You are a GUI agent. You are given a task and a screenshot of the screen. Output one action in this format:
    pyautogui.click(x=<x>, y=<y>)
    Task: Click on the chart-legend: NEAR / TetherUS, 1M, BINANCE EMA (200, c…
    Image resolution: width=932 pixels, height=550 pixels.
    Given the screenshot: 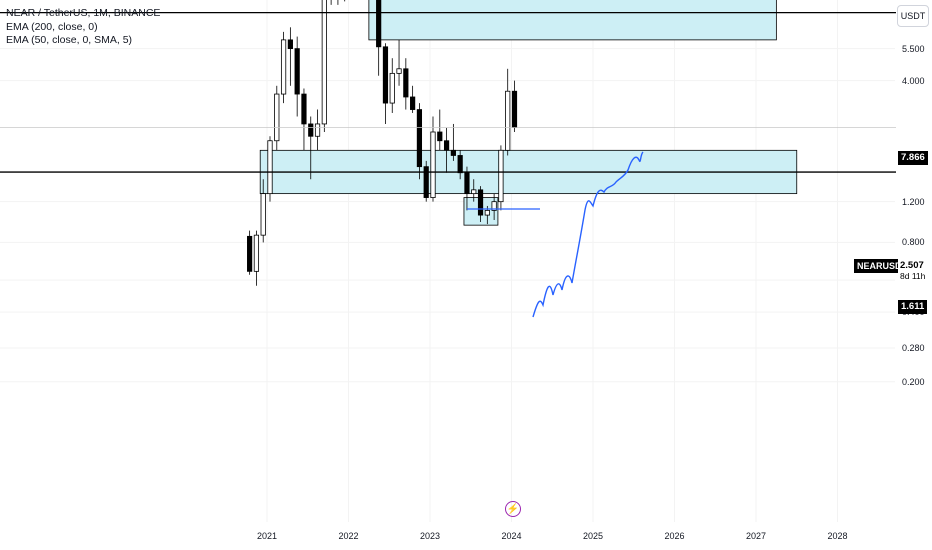 What is the action you would take?
    pyautogui.click(x=83, y=27)
    